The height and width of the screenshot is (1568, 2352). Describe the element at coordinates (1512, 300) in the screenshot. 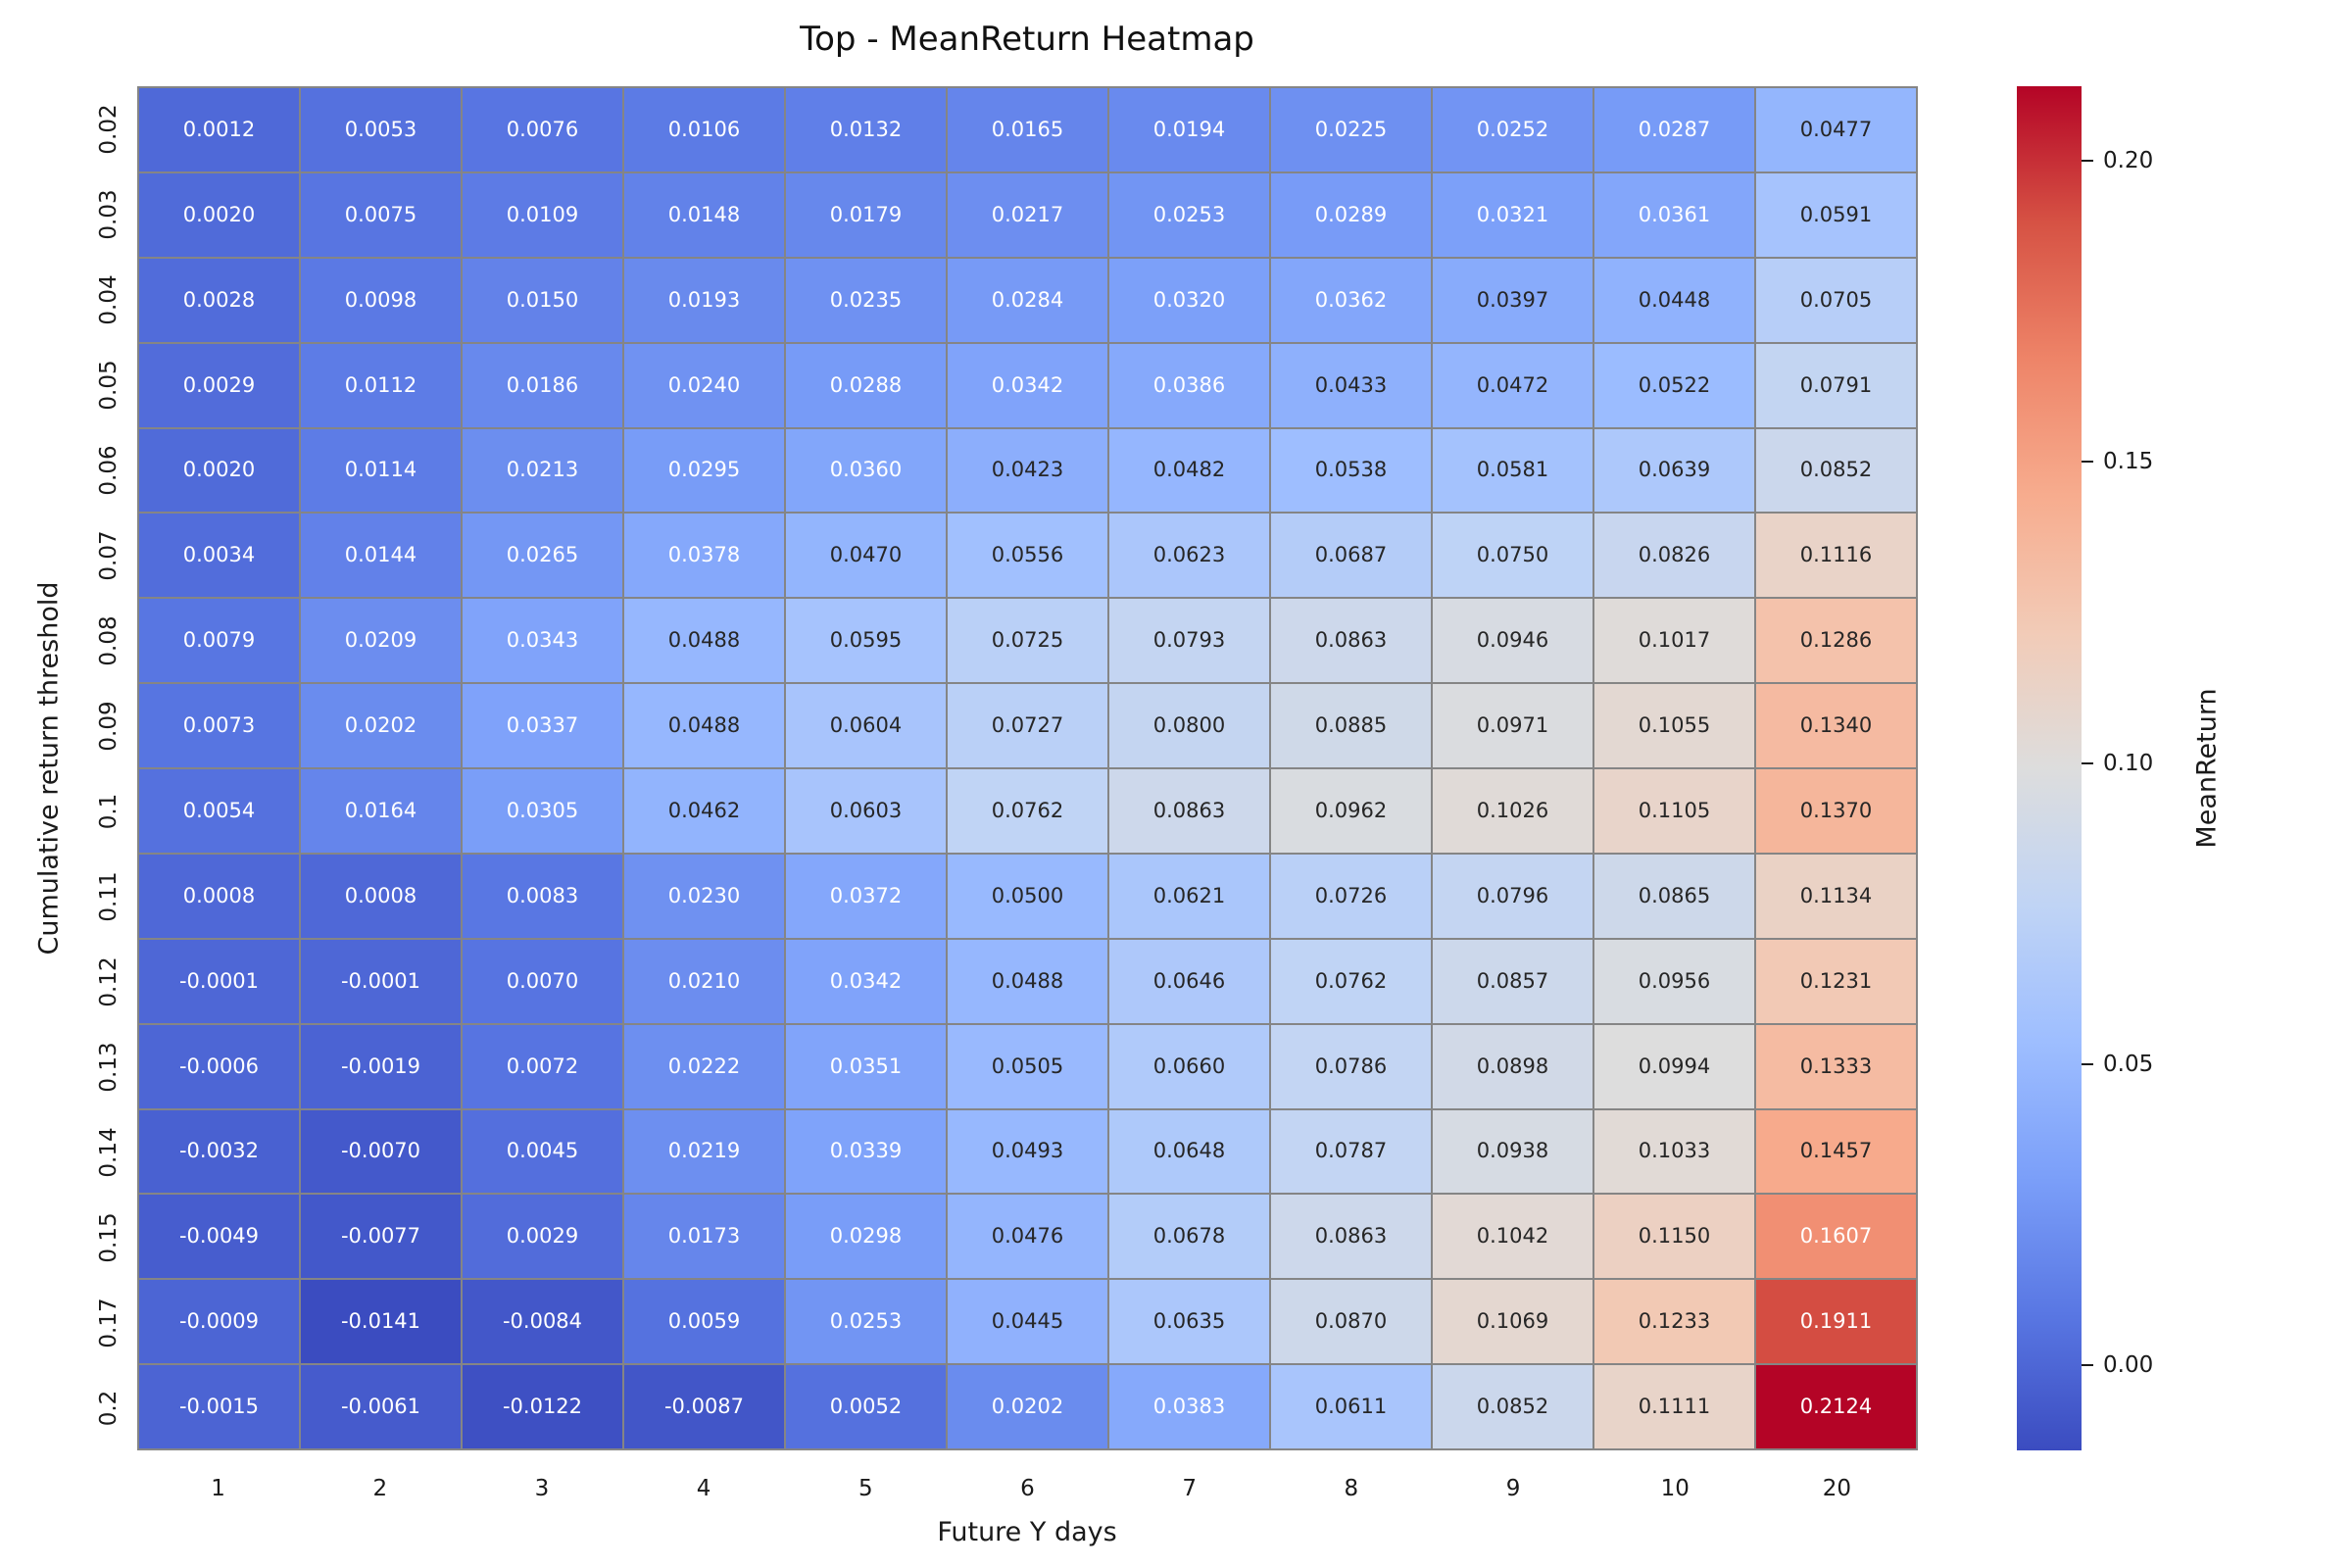

I see `heatmap-cell: 0.0397` at that location.